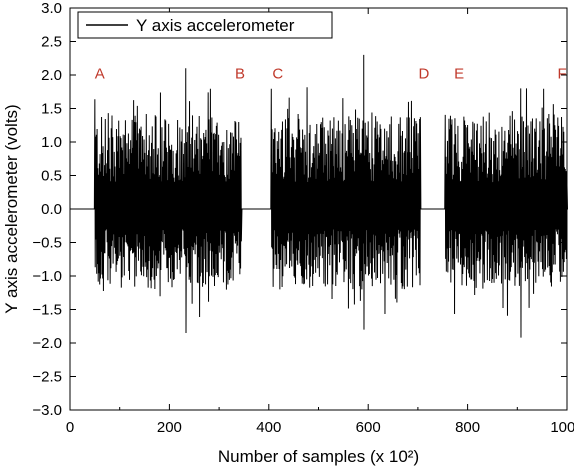  Describe the element at coordinates (331, 73) in the screenshot. I see `annotations-layer: A B C D E F` at that location.